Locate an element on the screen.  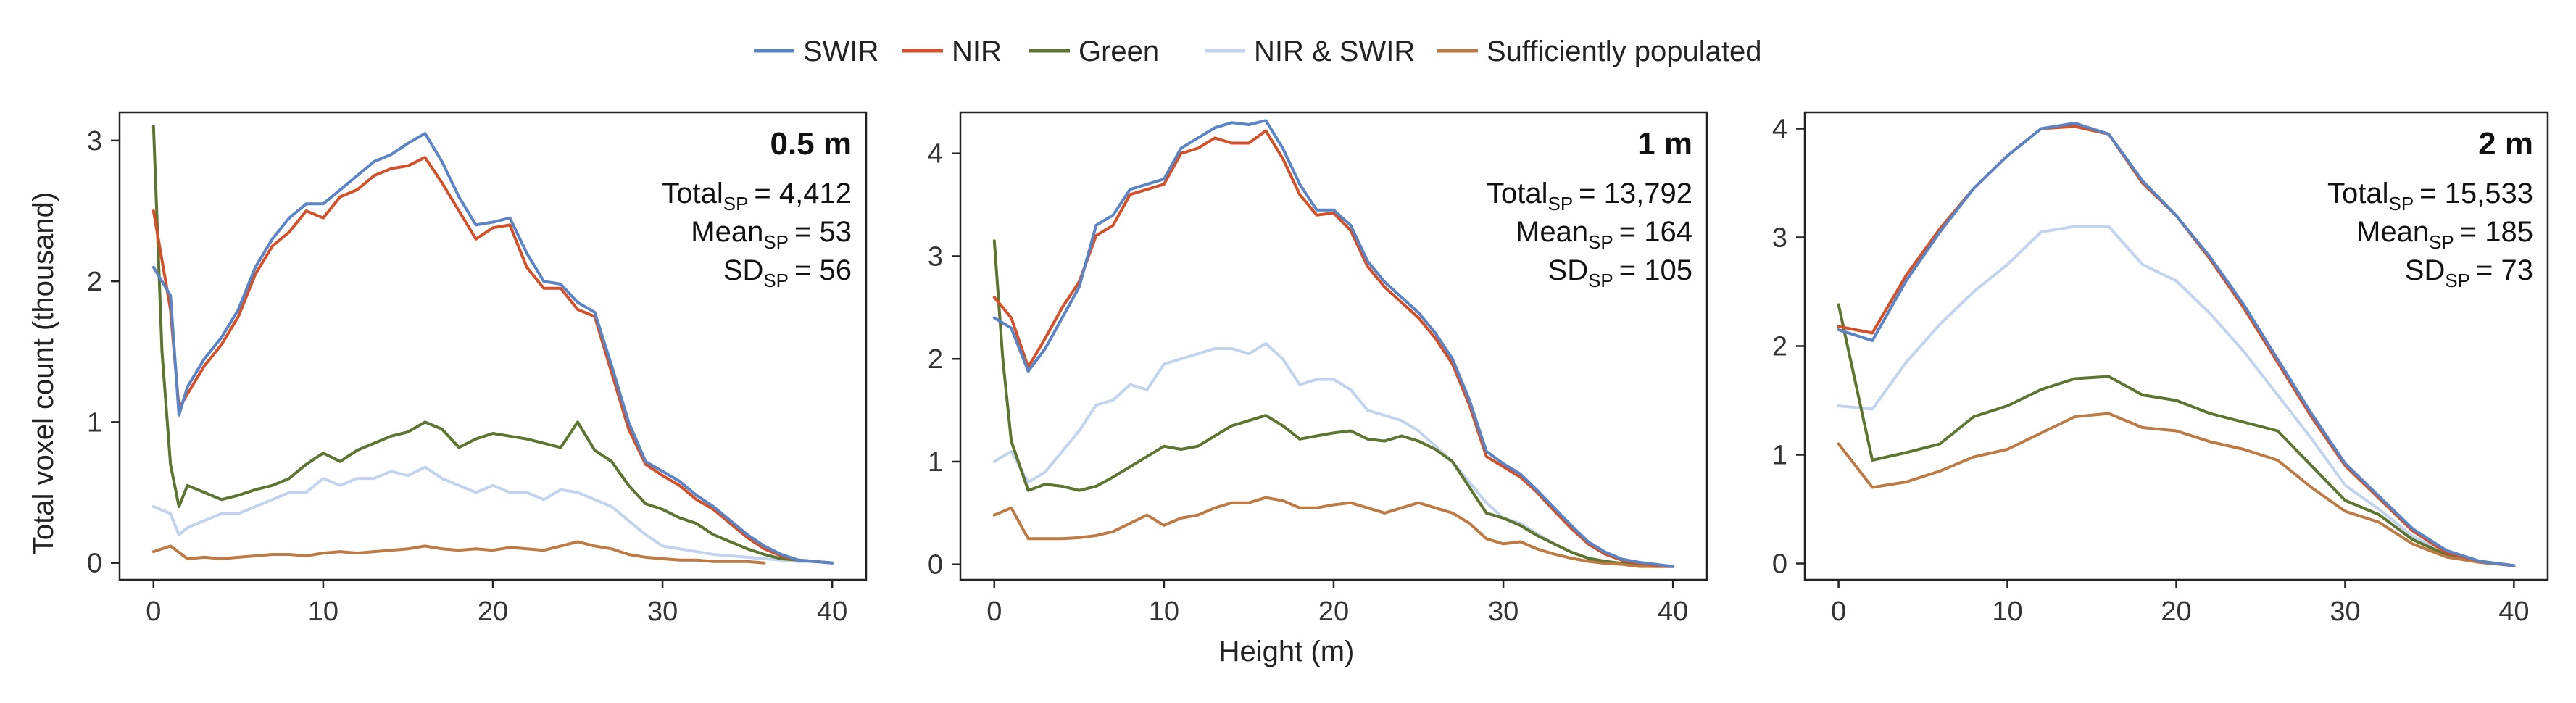
stat-value: = 164 is located at coordinates (1655, 232).